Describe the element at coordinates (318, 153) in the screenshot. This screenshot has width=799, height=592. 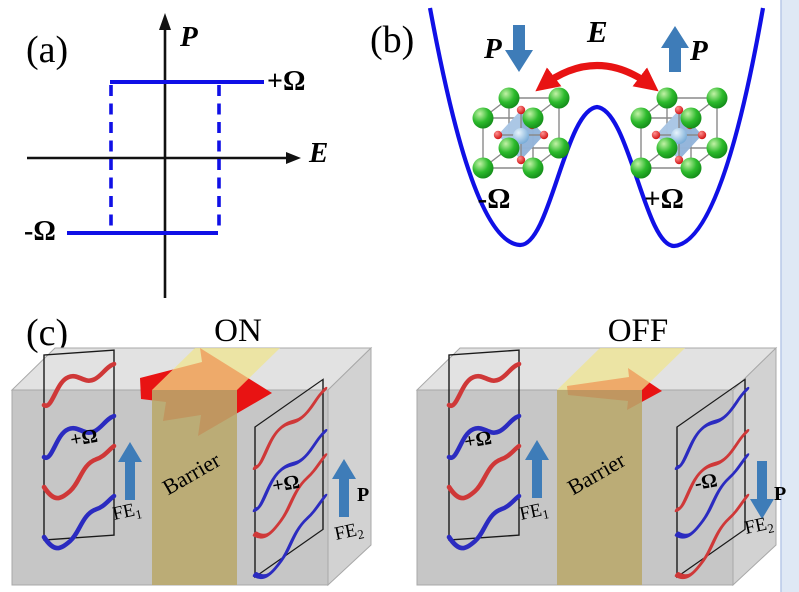
I see `e-axis-label: E` at that location.